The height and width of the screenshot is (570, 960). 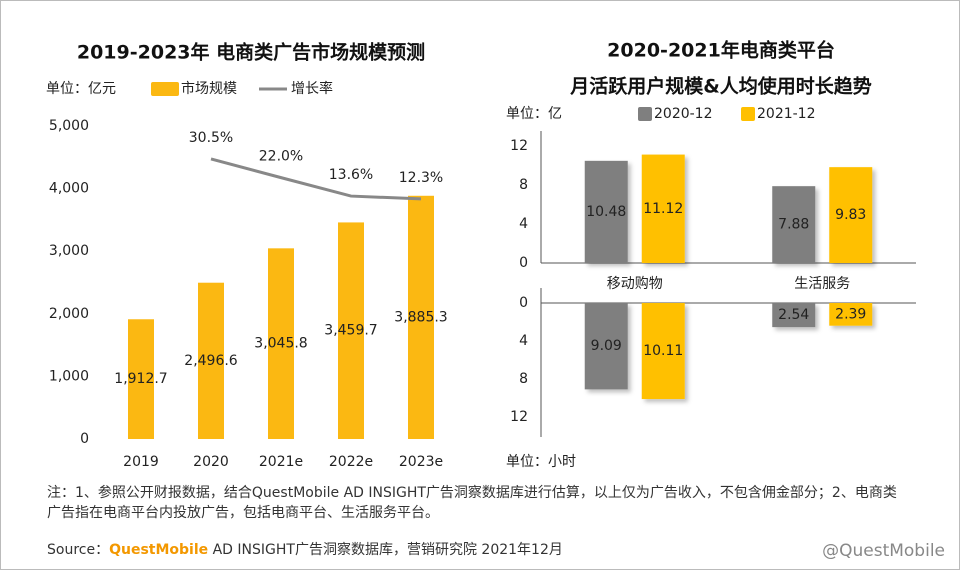 I want to click on bar-value-label: 11.12, so click(x=663, y=209).